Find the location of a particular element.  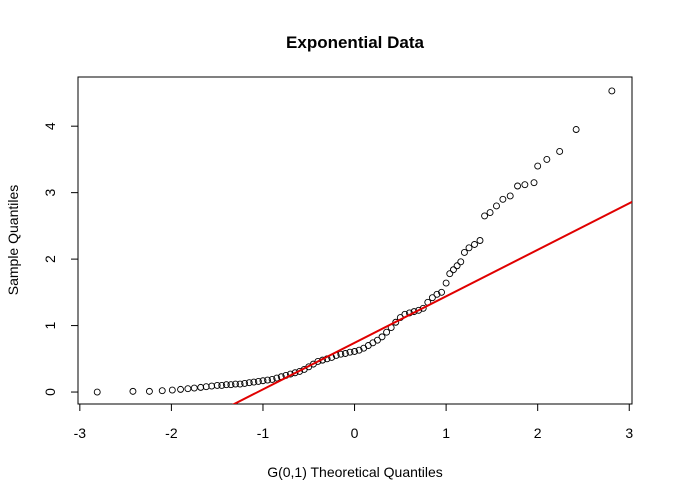

y-tick-label: 2 is located at coordinates (50, 259).